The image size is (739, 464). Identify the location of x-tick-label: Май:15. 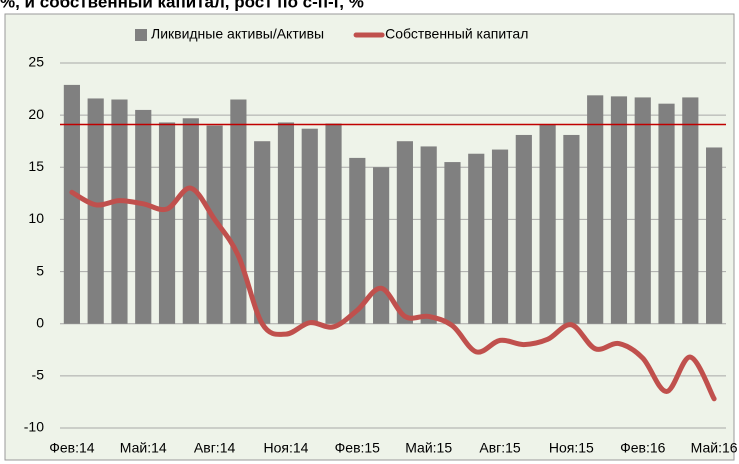
(428, 448).